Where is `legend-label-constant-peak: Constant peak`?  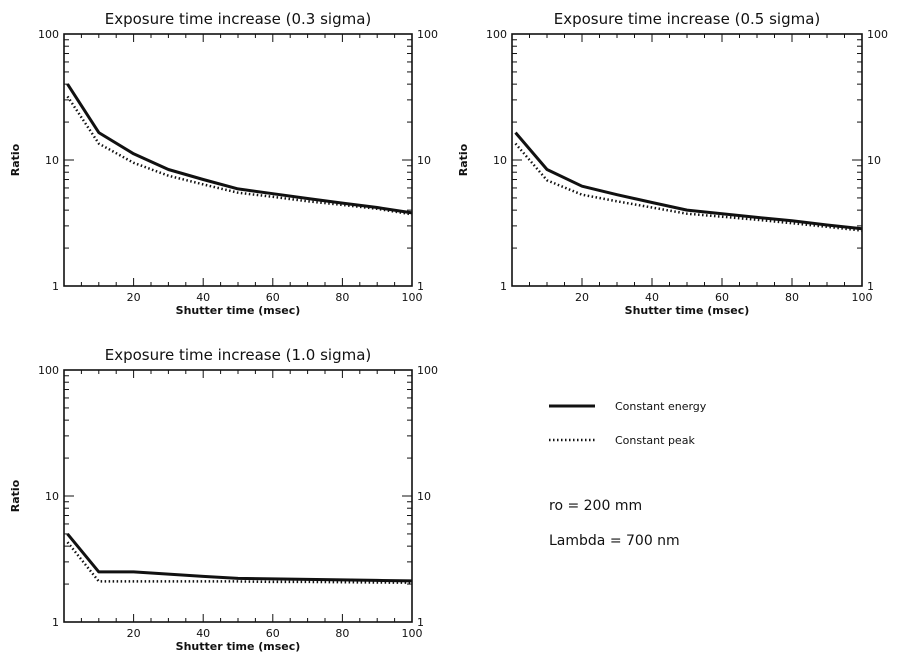
legend-label-constant-peak: Constant peak is located at coordinates (655, 440).